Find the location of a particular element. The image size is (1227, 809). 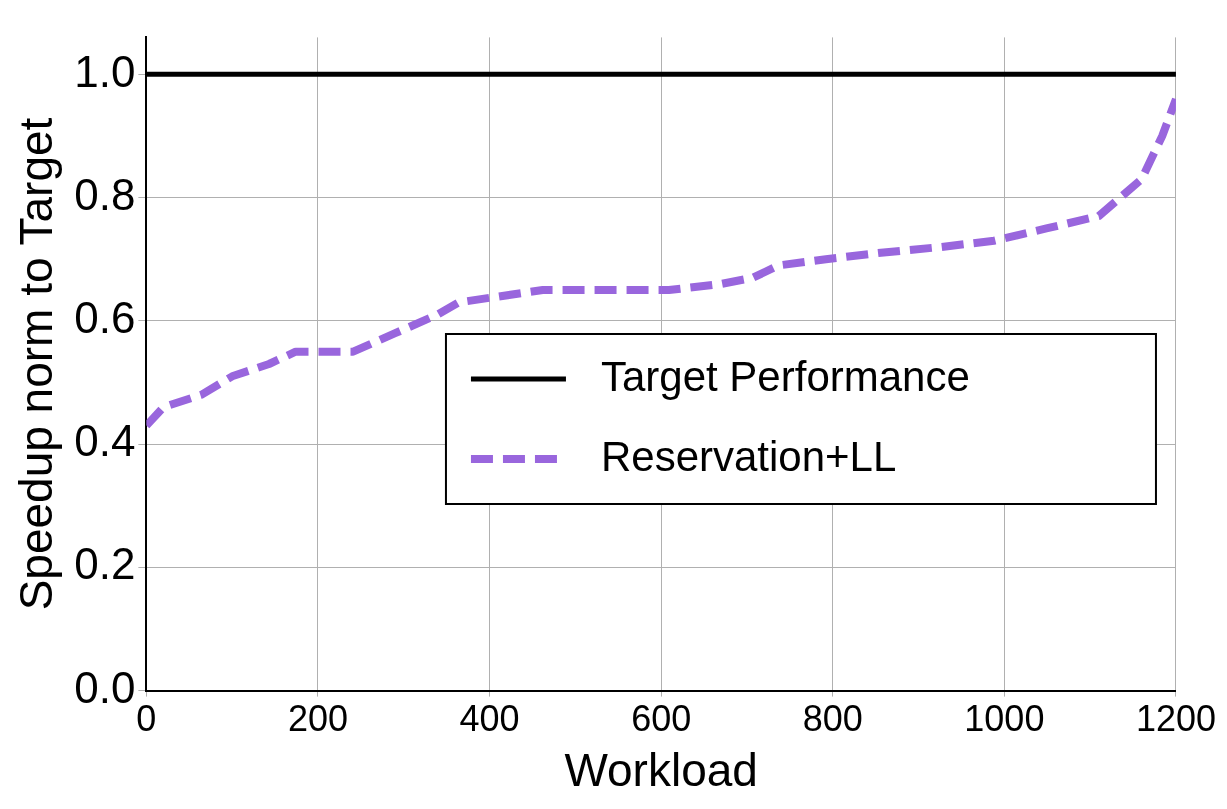

y-tick-label: 0.8 is located at coordinates (105, 194).